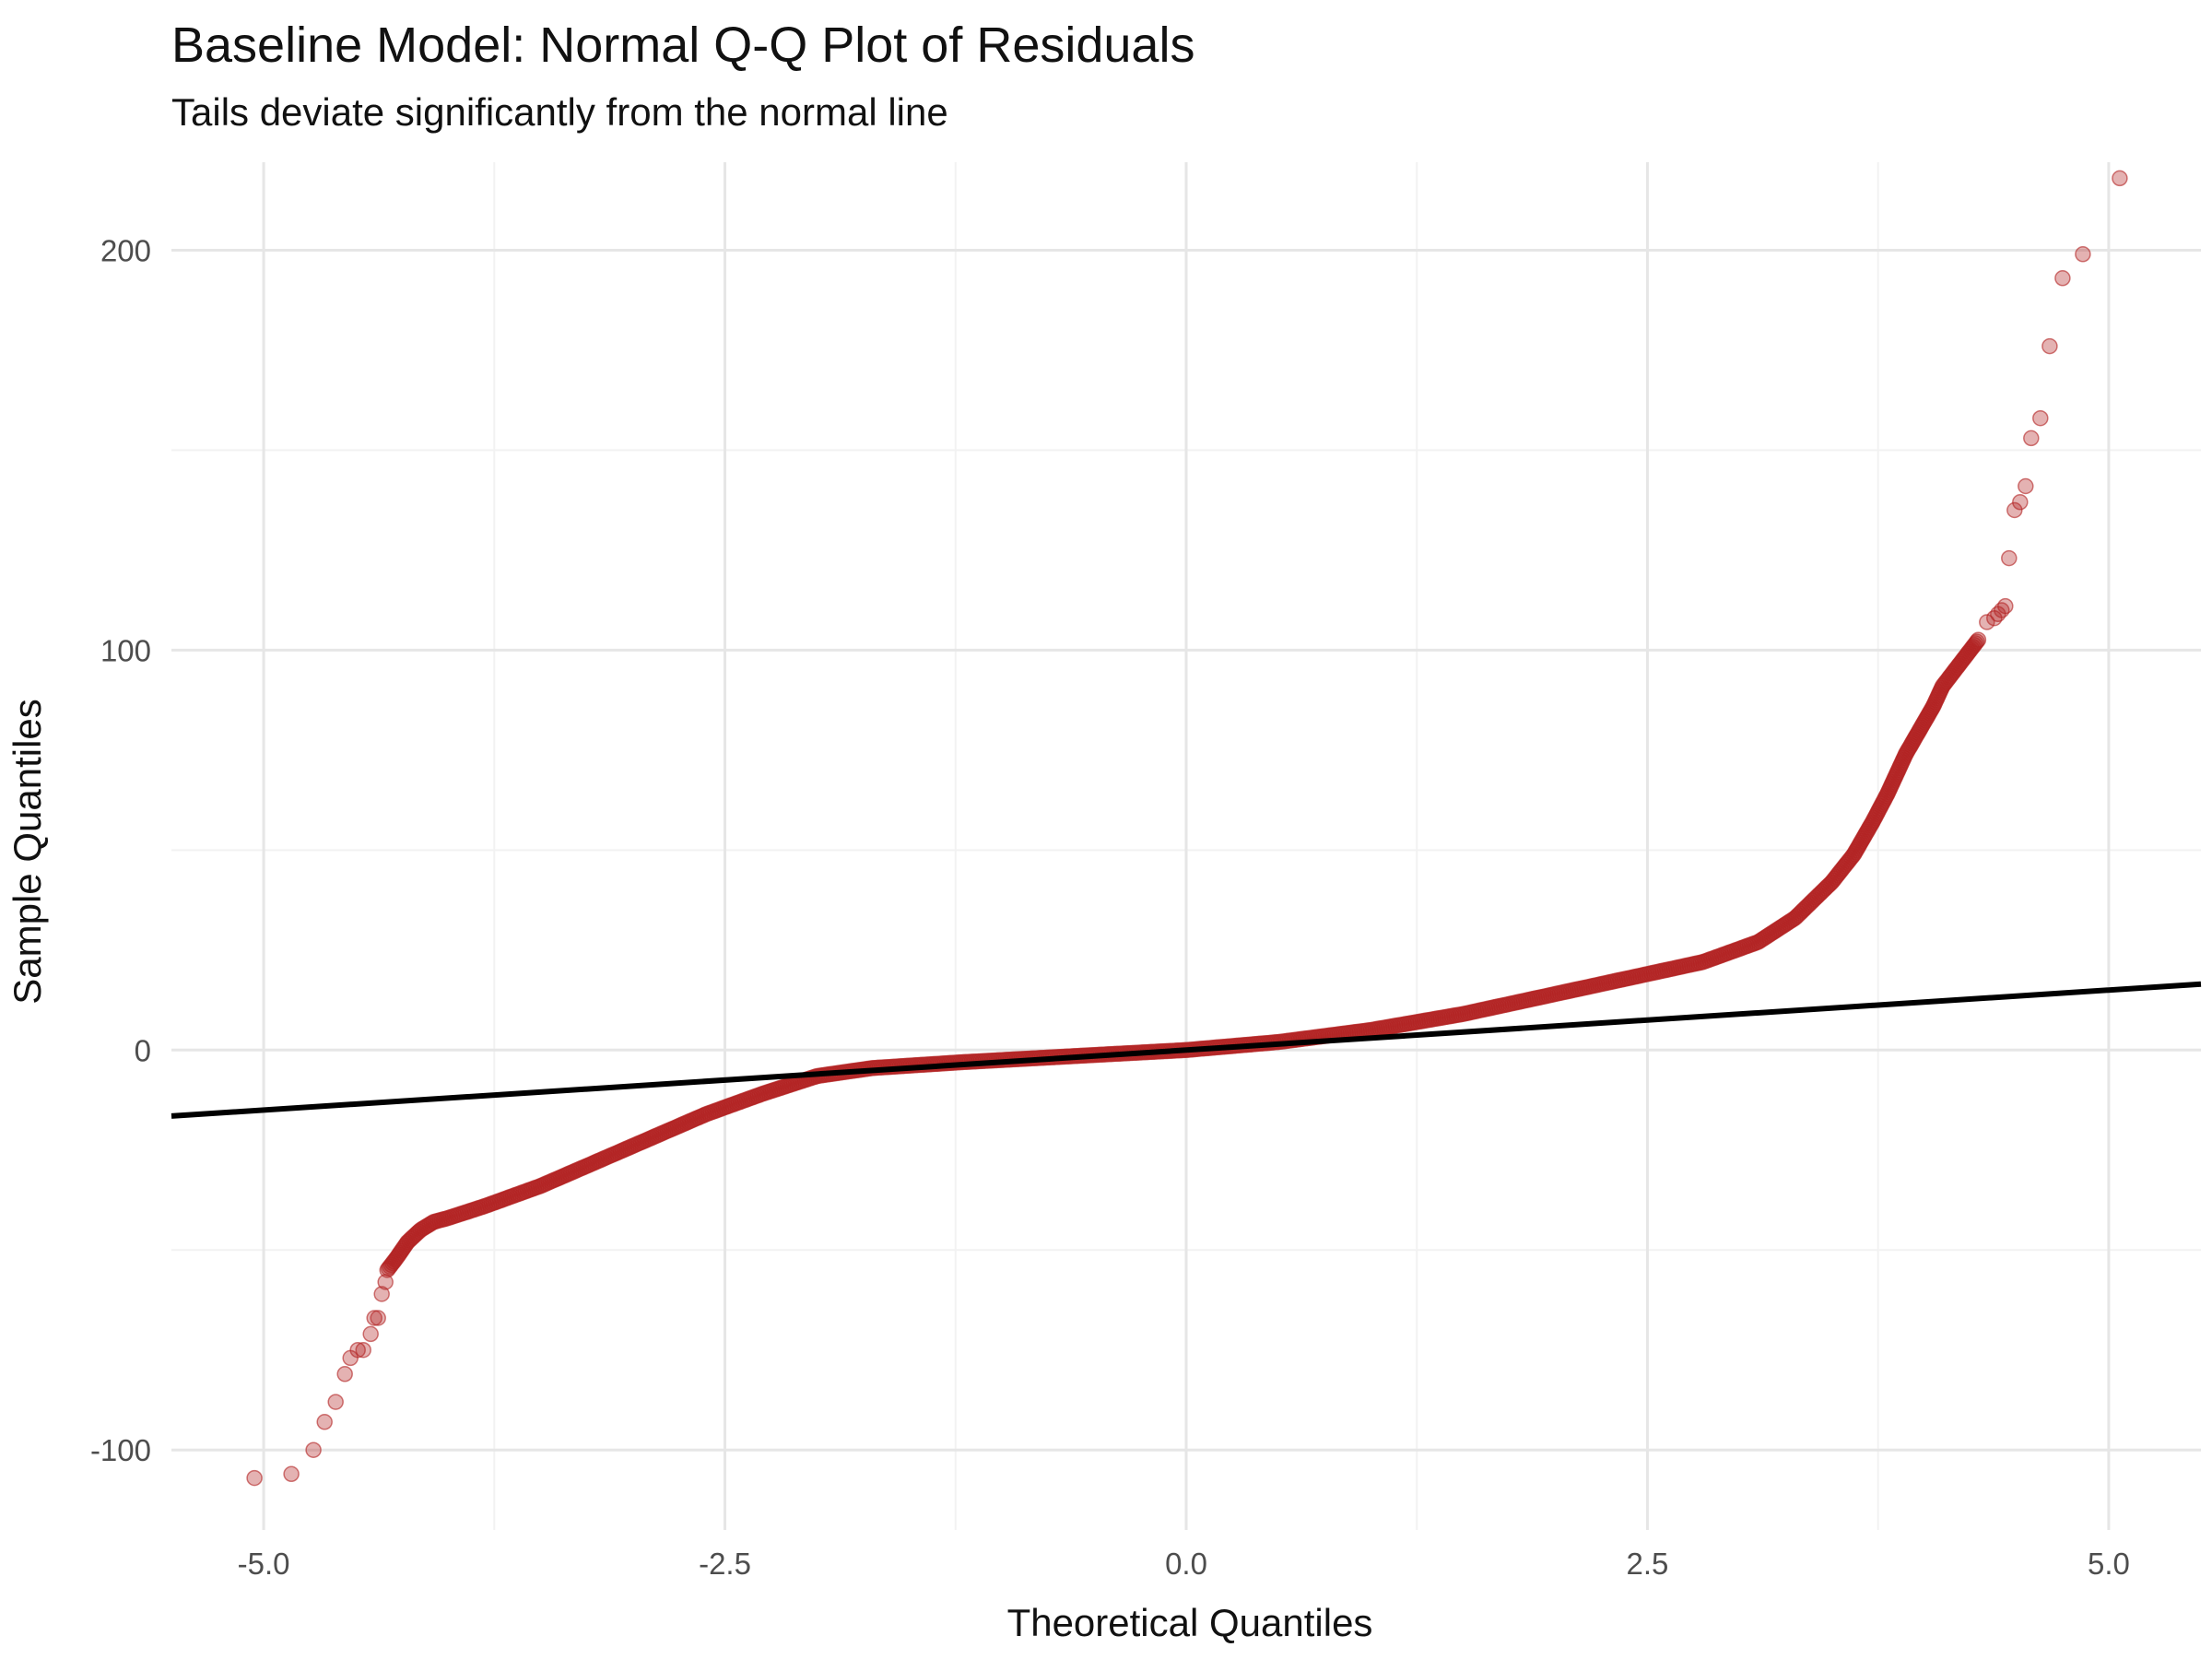 Image resolution: width=2212 pixels, height=1659 pixels. I want to click on x-tick-label: 0.0, so click(1186, 1564).